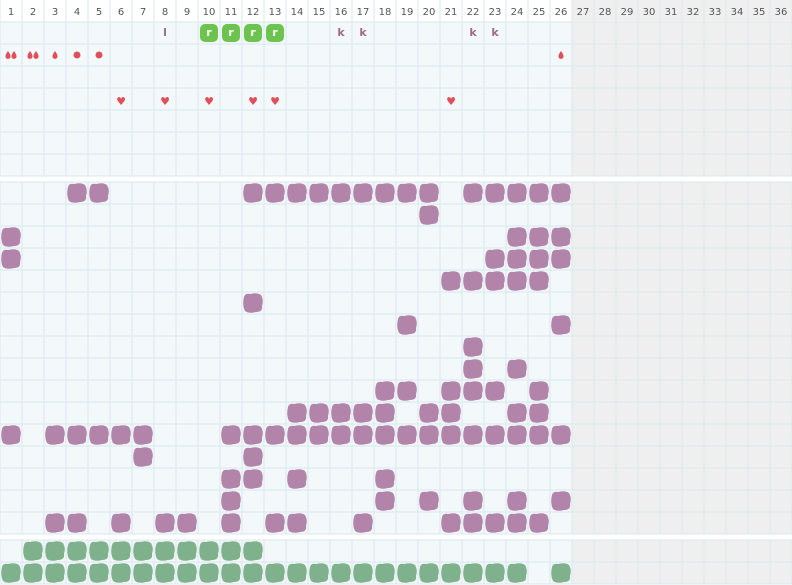 The width and height of the screenshot is (792, 585). What do you see at coordinates (561, 12) in the screenshot?
I see `column-number: 26` at bounding box center [561, 12].